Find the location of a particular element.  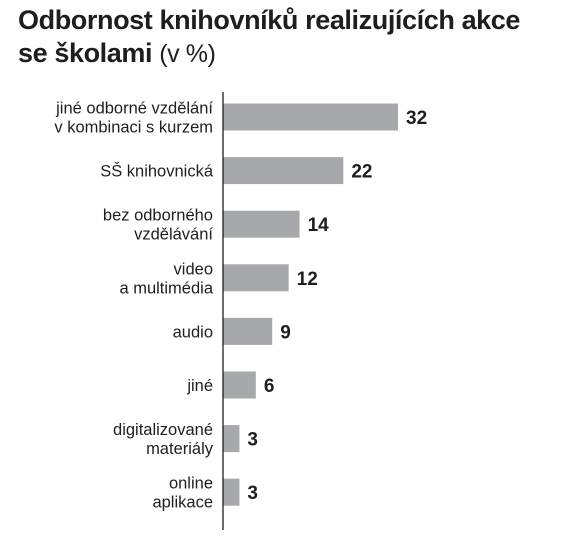

bar-group: 14 bez odborného vzdělávání is located at coordinates (216, 225).